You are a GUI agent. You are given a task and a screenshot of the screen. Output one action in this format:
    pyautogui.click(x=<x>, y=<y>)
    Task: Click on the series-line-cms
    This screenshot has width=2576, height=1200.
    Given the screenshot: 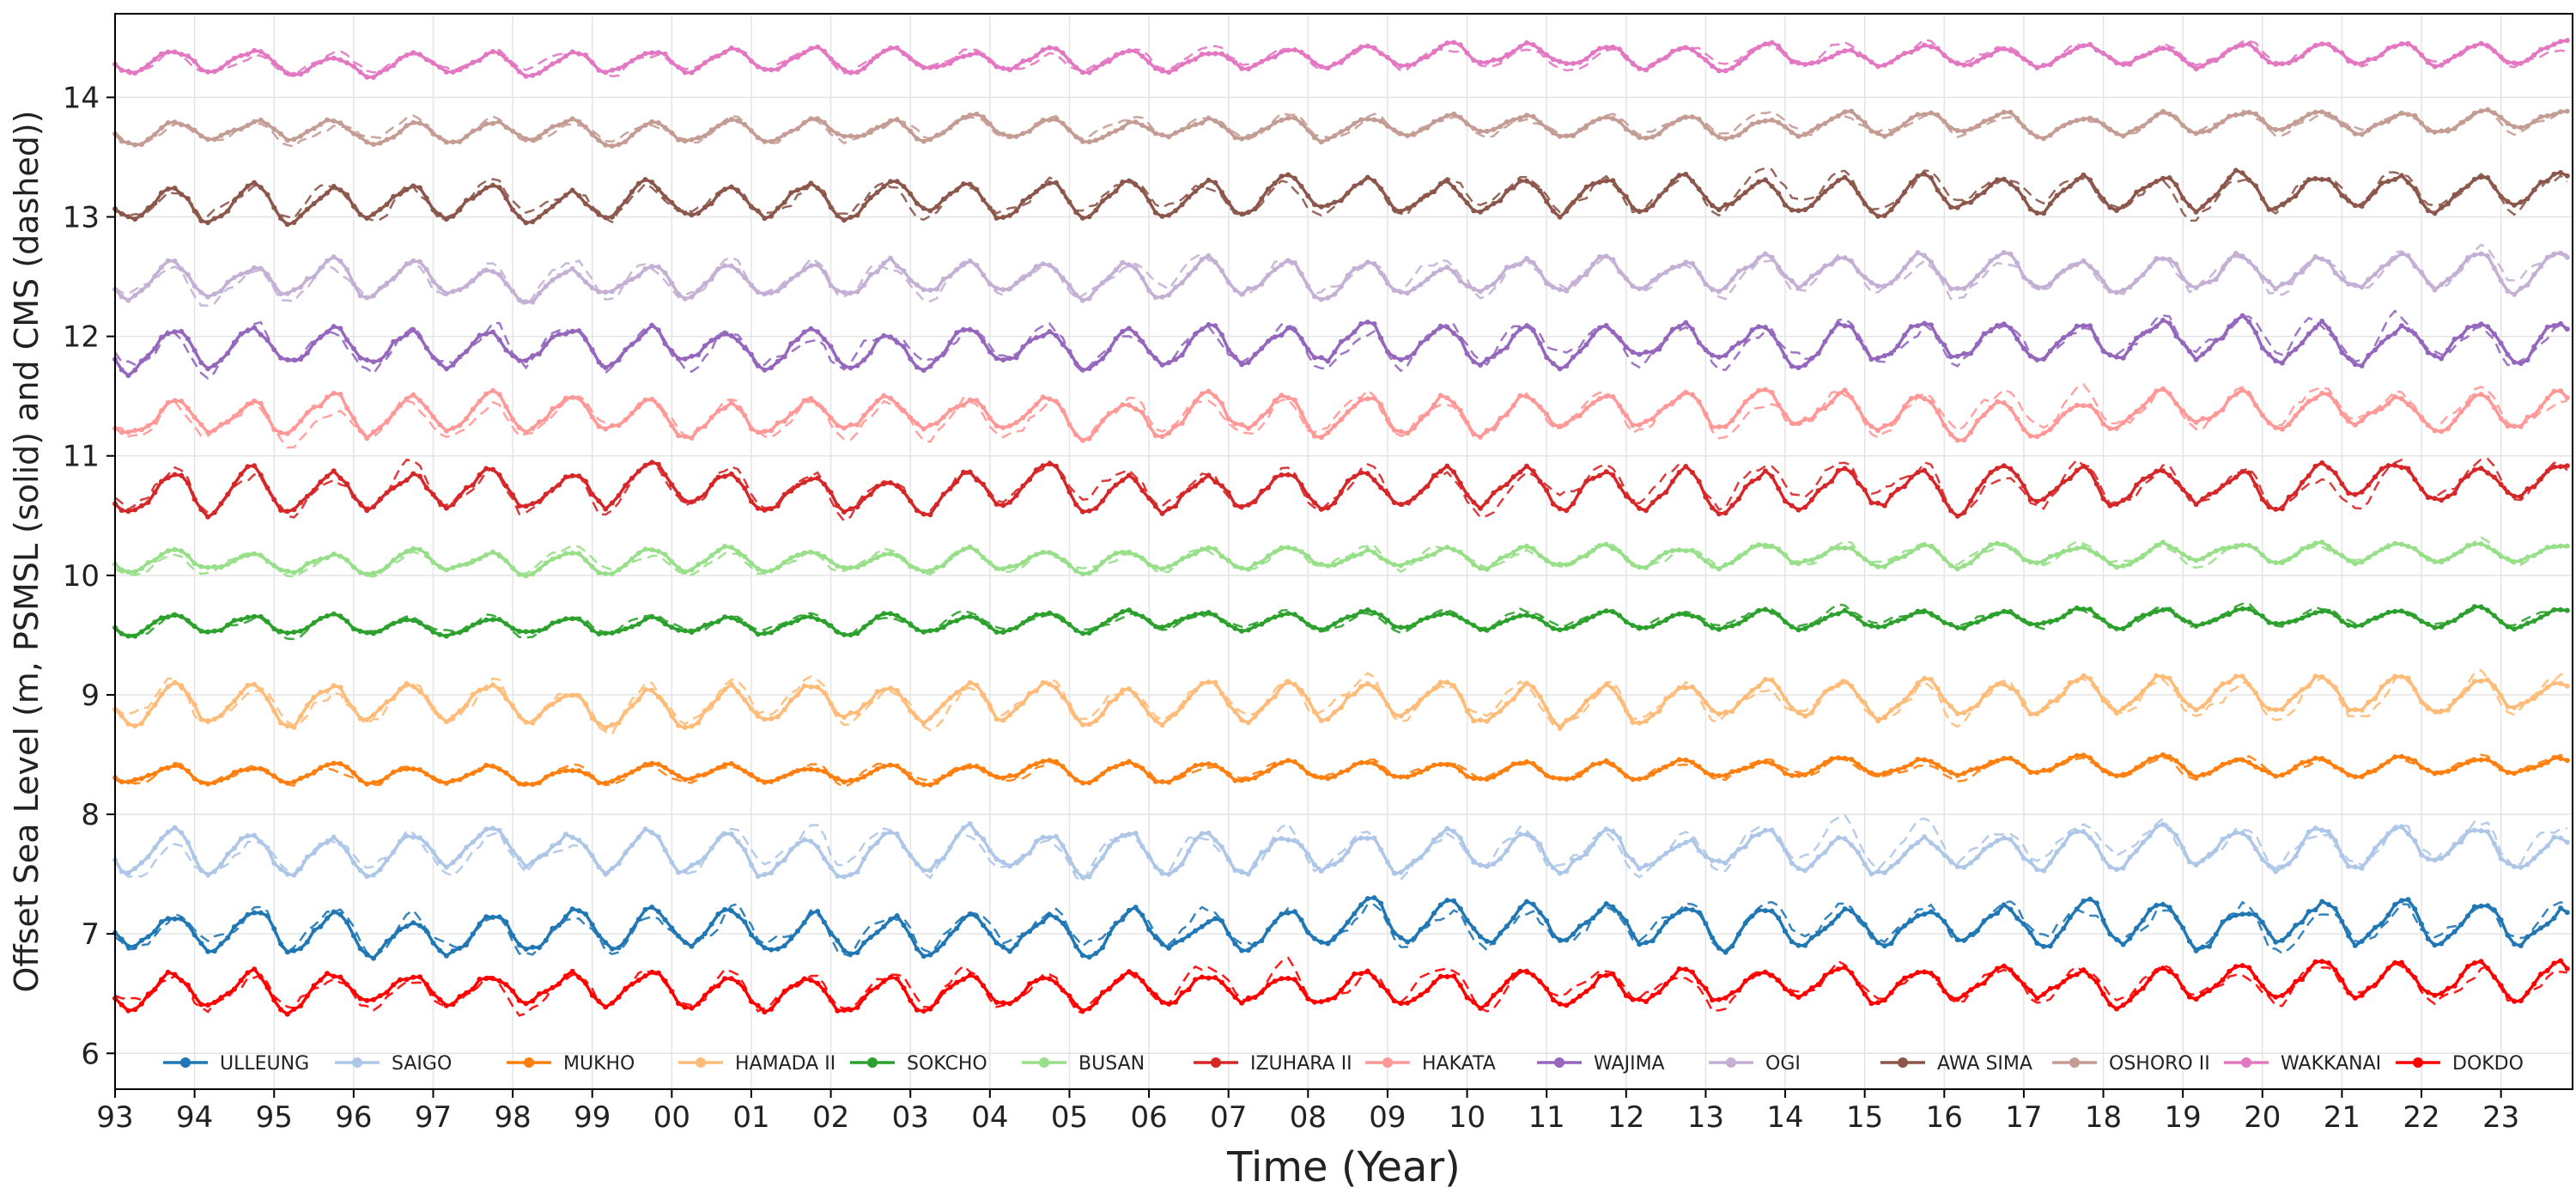 What is the action you would take?
    pyautogui.click(x=1340, y=848)
    